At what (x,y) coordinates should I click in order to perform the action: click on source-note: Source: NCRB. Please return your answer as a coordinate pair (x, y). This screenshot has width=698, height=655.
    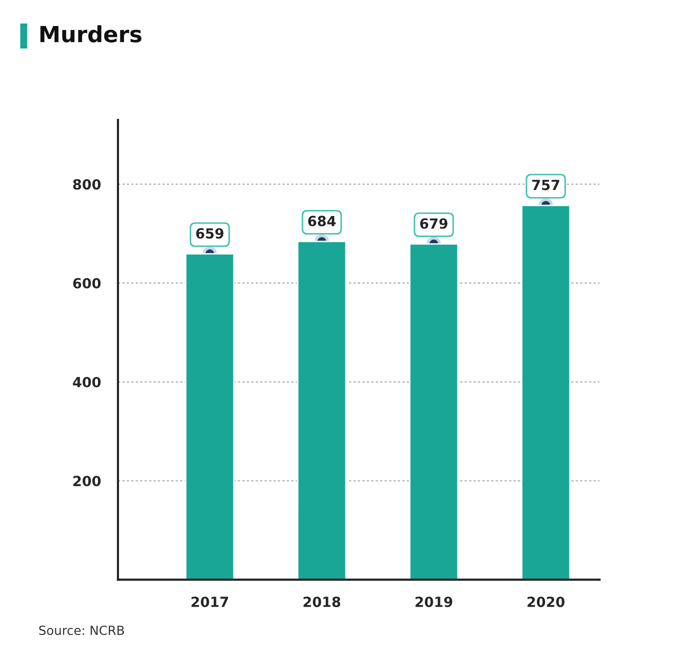
    Looking at the image, I should click on (81, 631).